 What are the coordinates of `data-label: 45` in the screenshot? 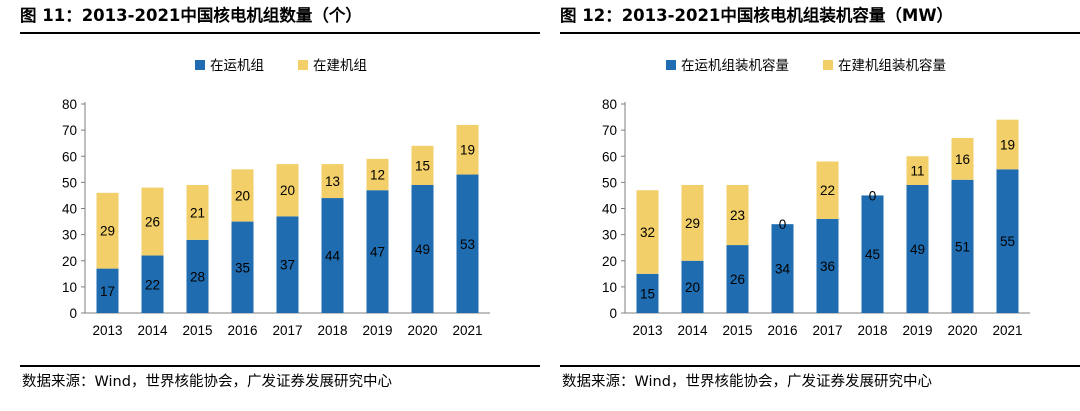 It's located at (872, 254).